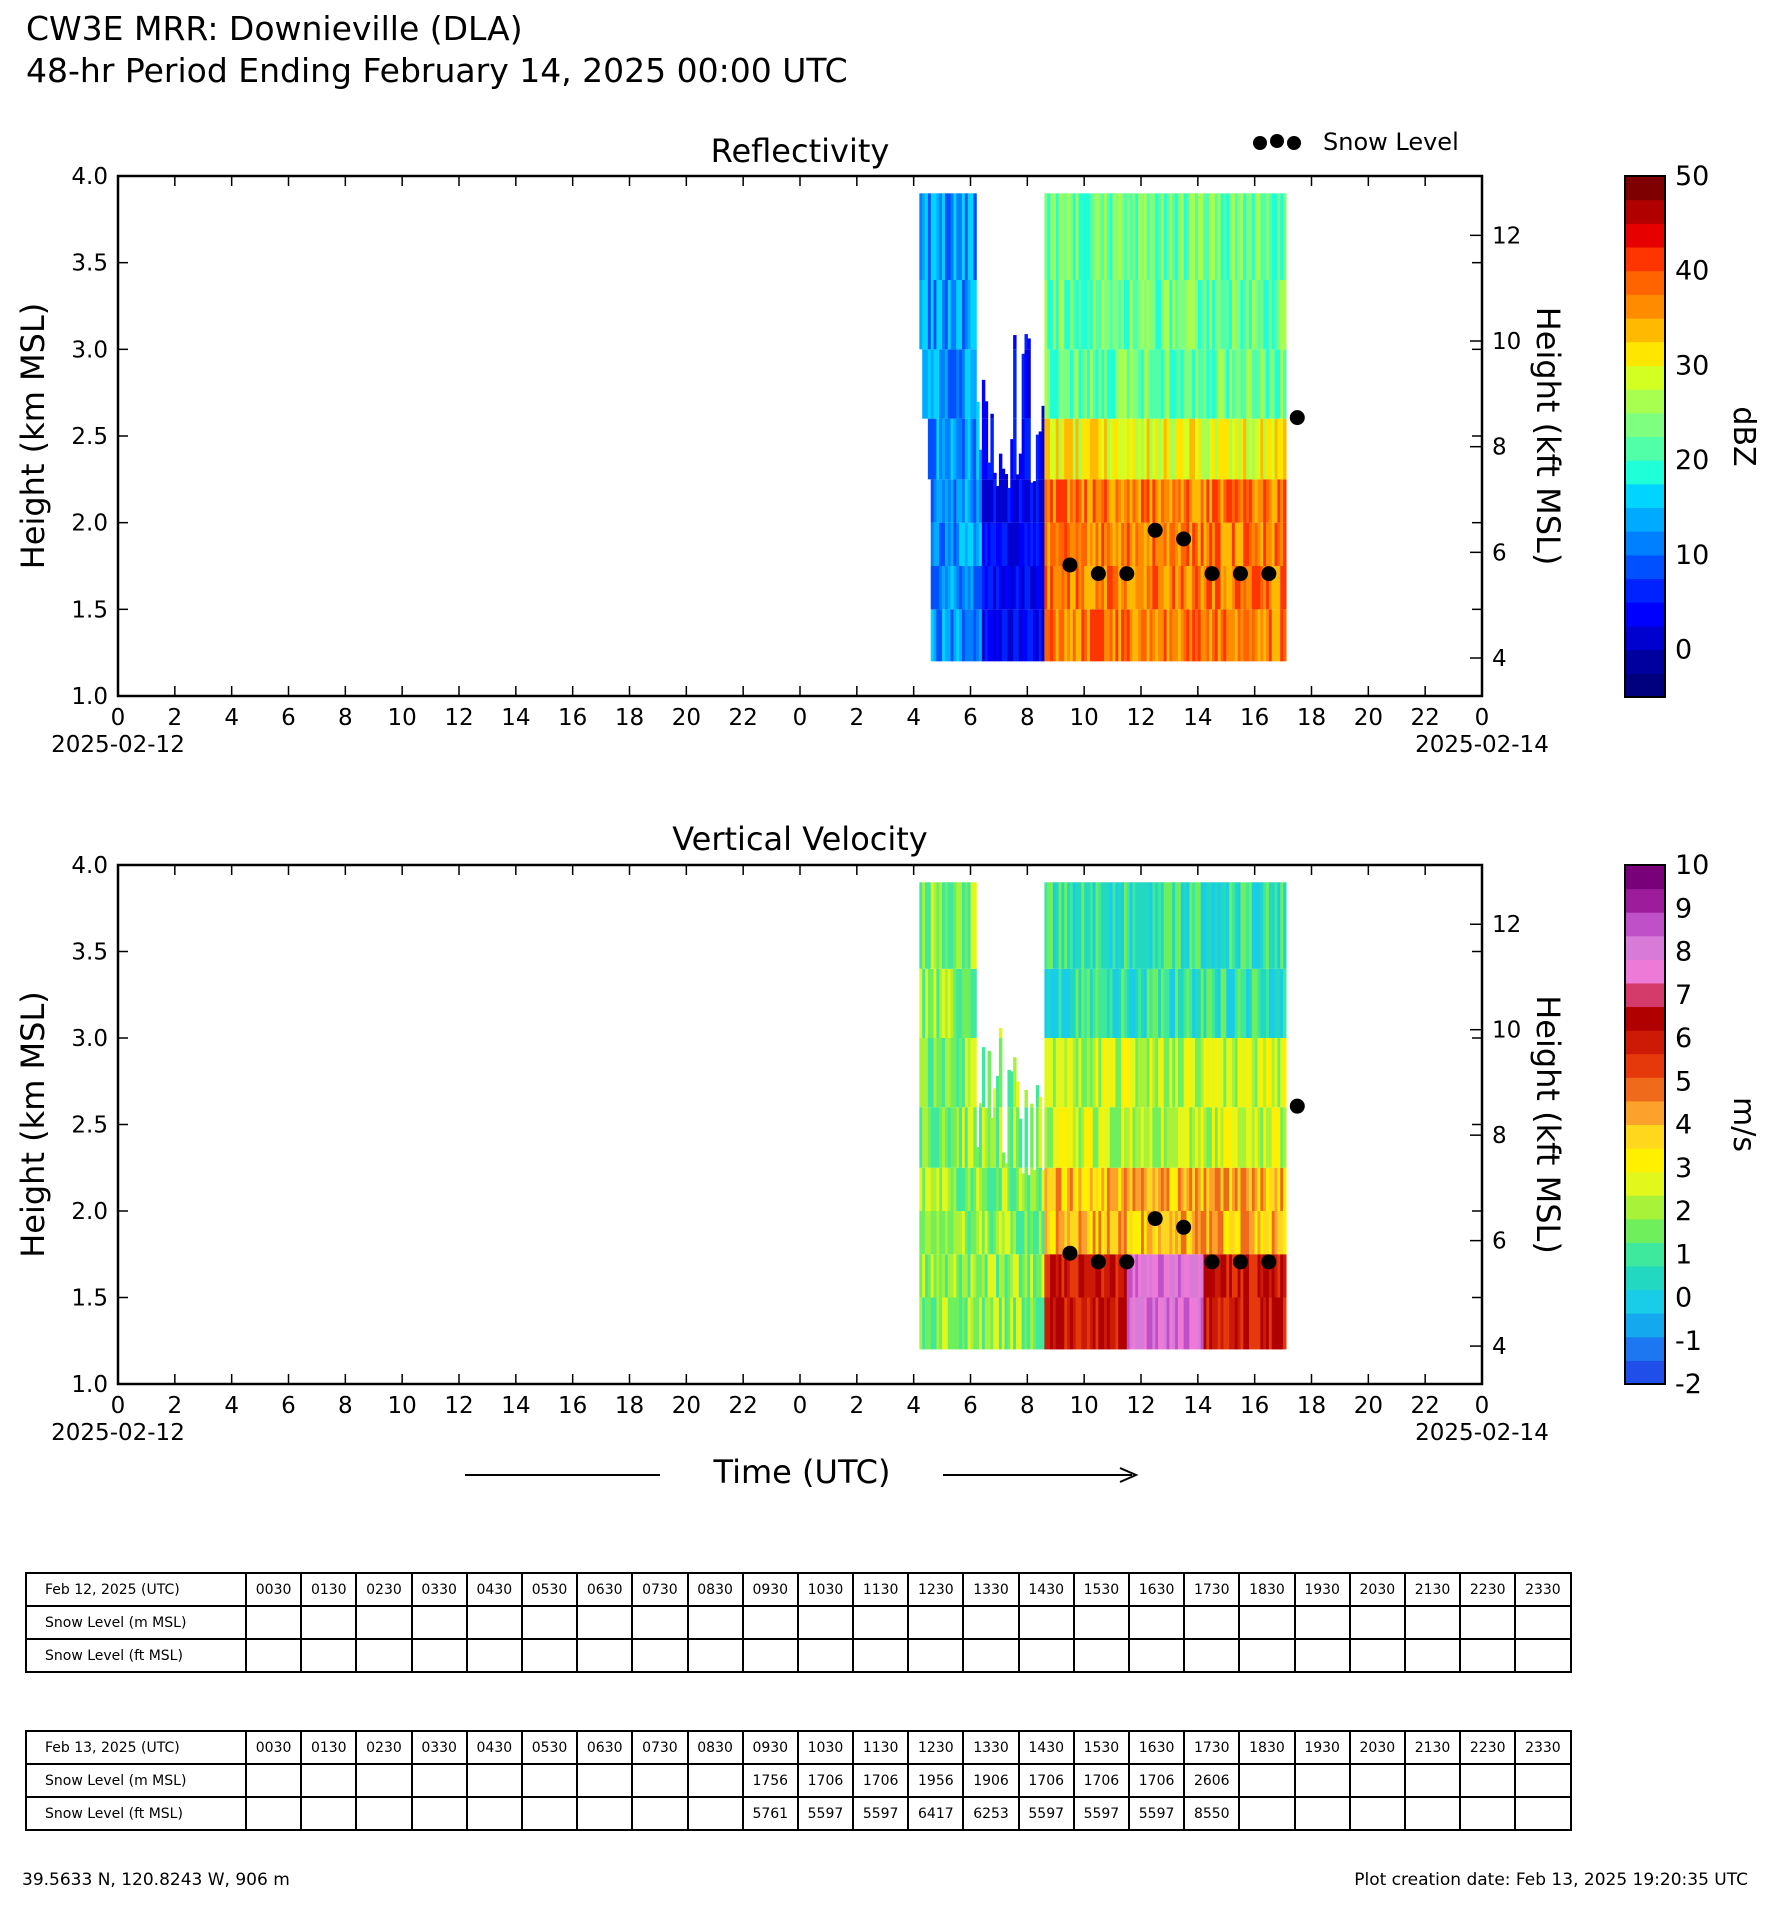 The image size is (1770, 1917). What do you see at coordinates (572, 1406) in the screenshot?
I see `x-tick-label: 16` at bounding box center [572, 1406].